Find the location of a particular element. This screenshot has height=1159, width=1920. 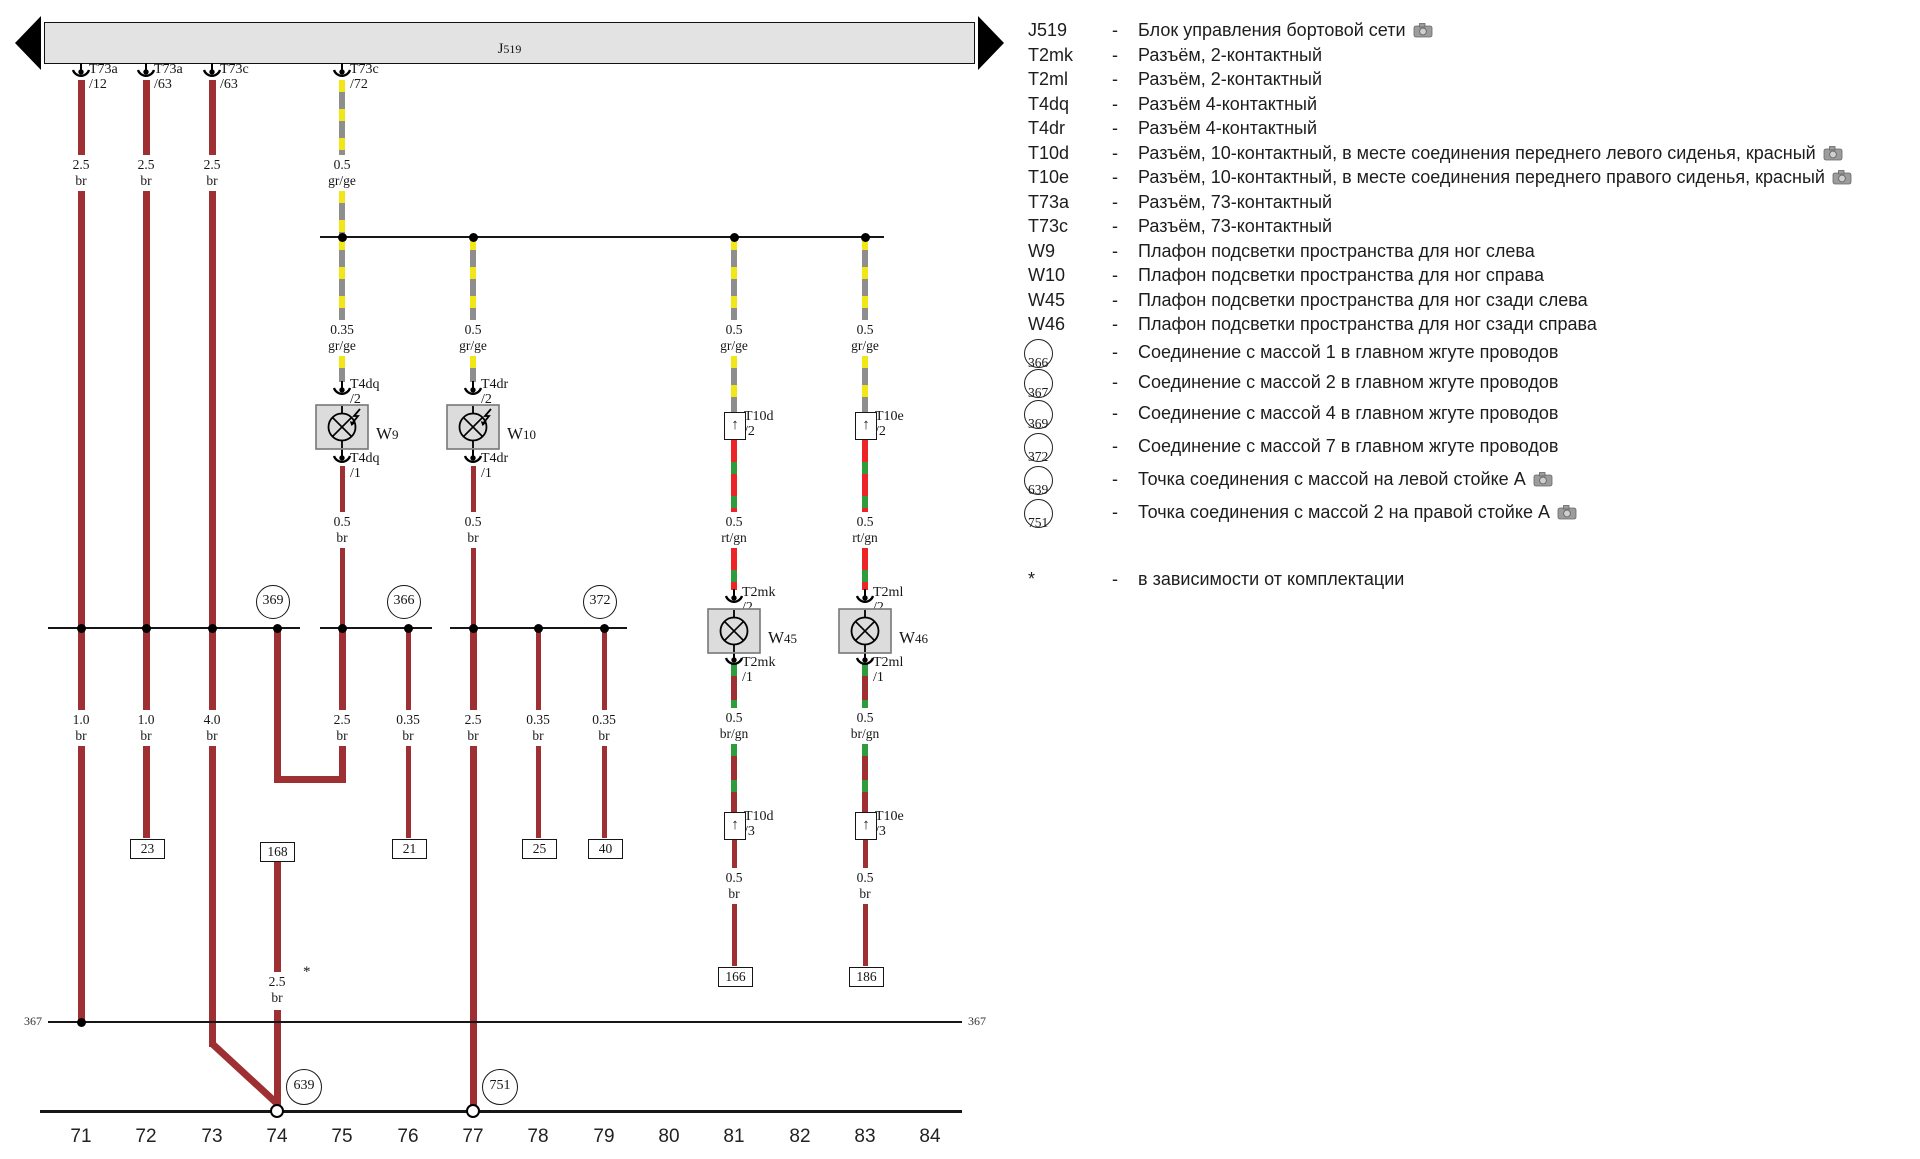

wire-size: 1.0 is located at coordinates (146, 719).